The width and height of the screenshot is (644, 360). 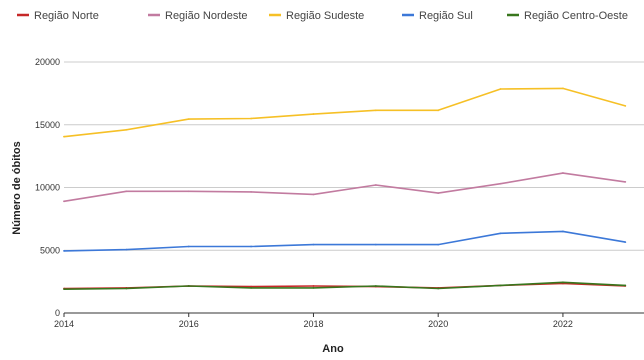 I want to click on legend-label: Região Sul, so click(x=446, y=16).